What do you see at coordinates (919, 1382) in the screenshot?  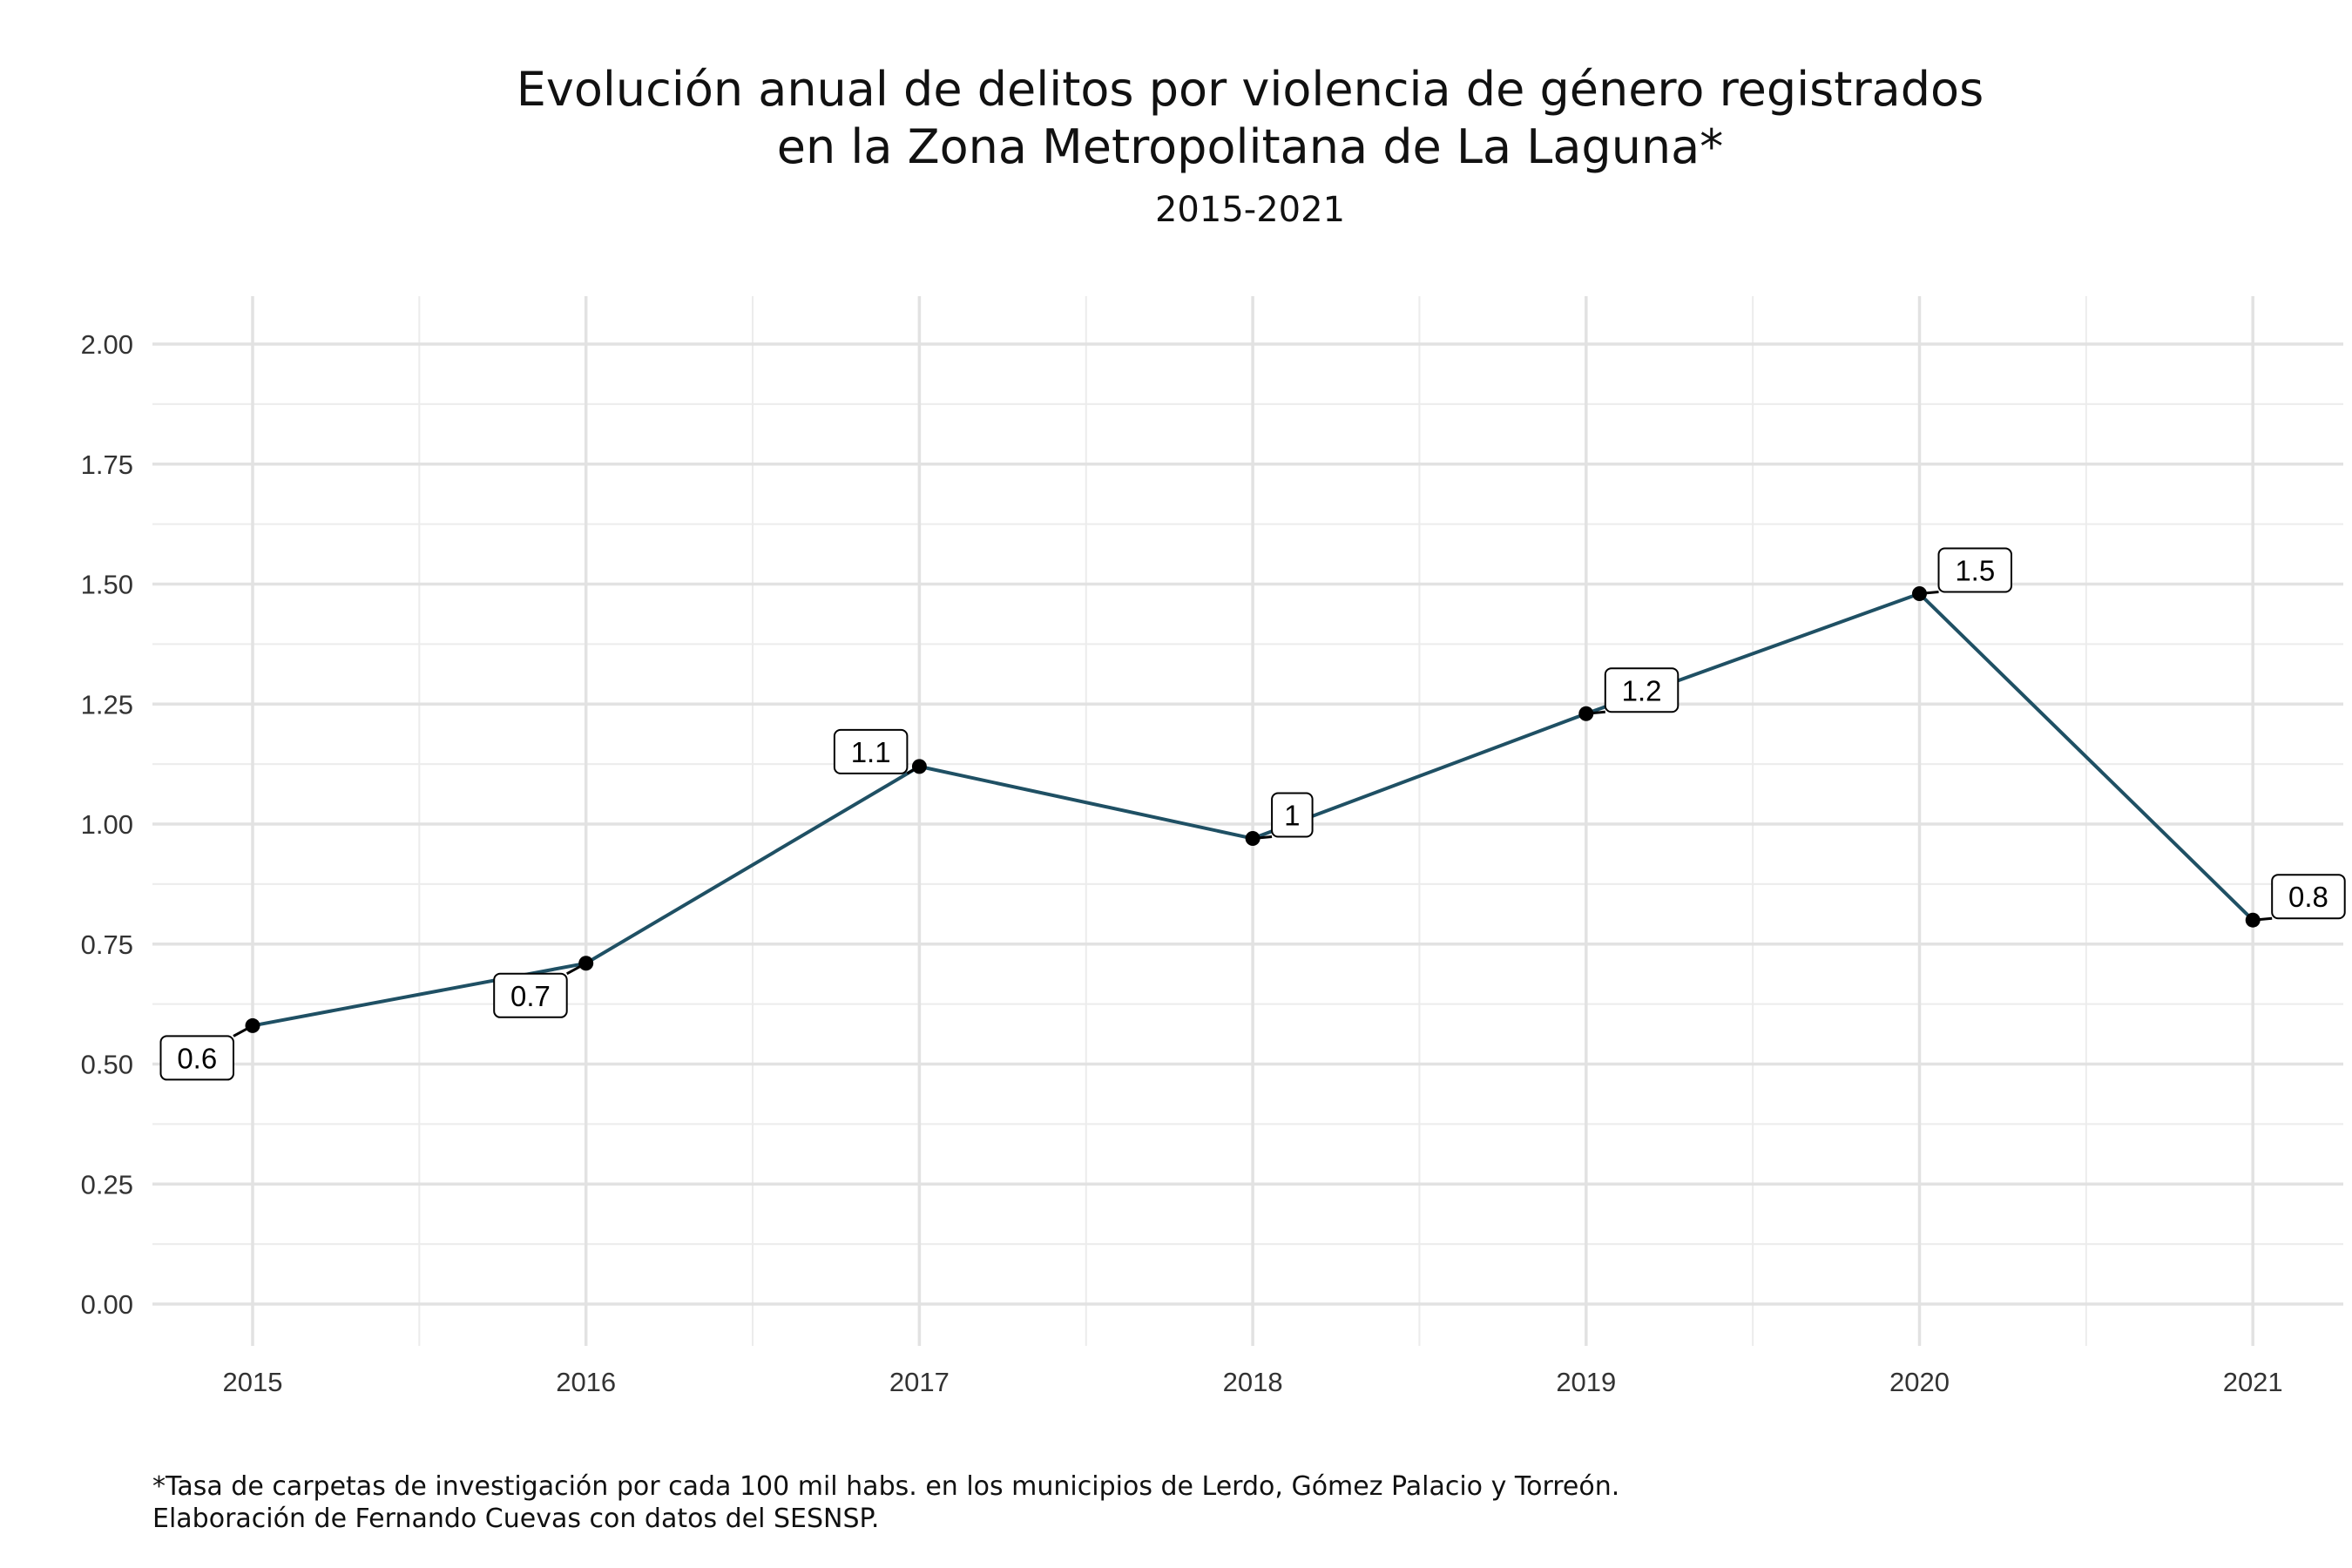 I see `x-tick-label: 2017` at bounding box center [919, 1382].